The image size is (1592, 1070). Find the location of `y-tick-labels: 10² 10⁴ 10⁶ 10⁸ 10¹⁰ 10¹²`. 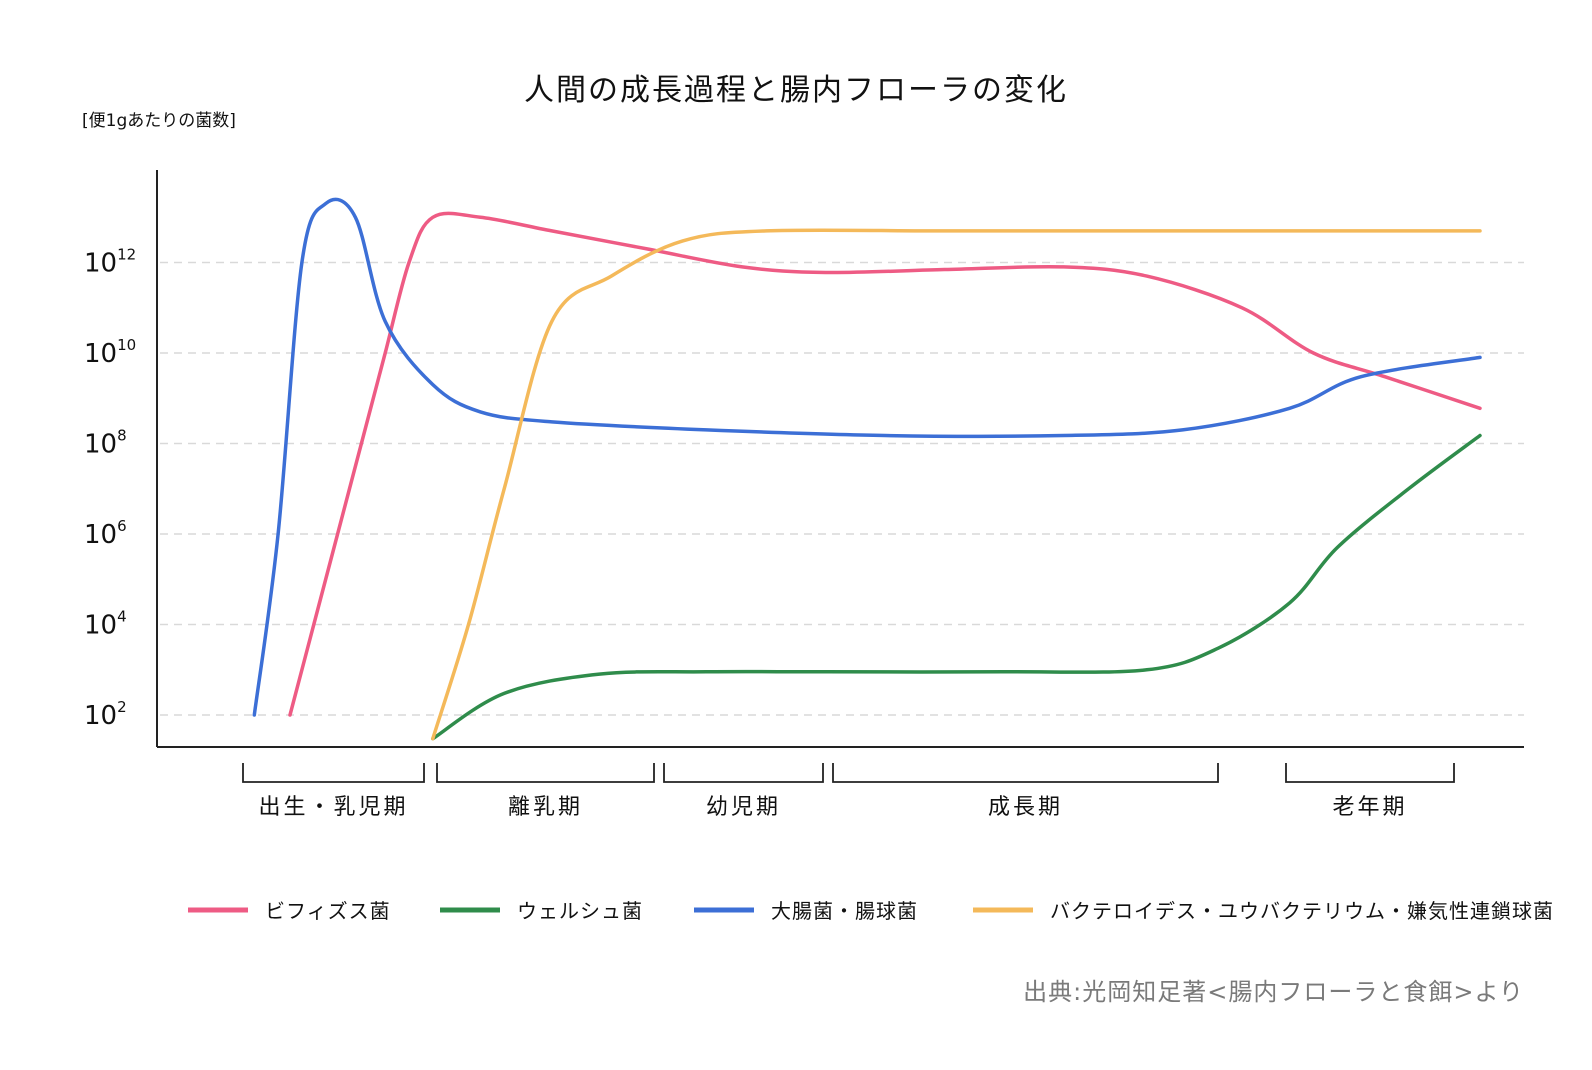

y-tick-labels: 10² 10⁴ 10⁶ 10⁸ 10¹⁰ 10¹² is located at coordinates (110, 489).